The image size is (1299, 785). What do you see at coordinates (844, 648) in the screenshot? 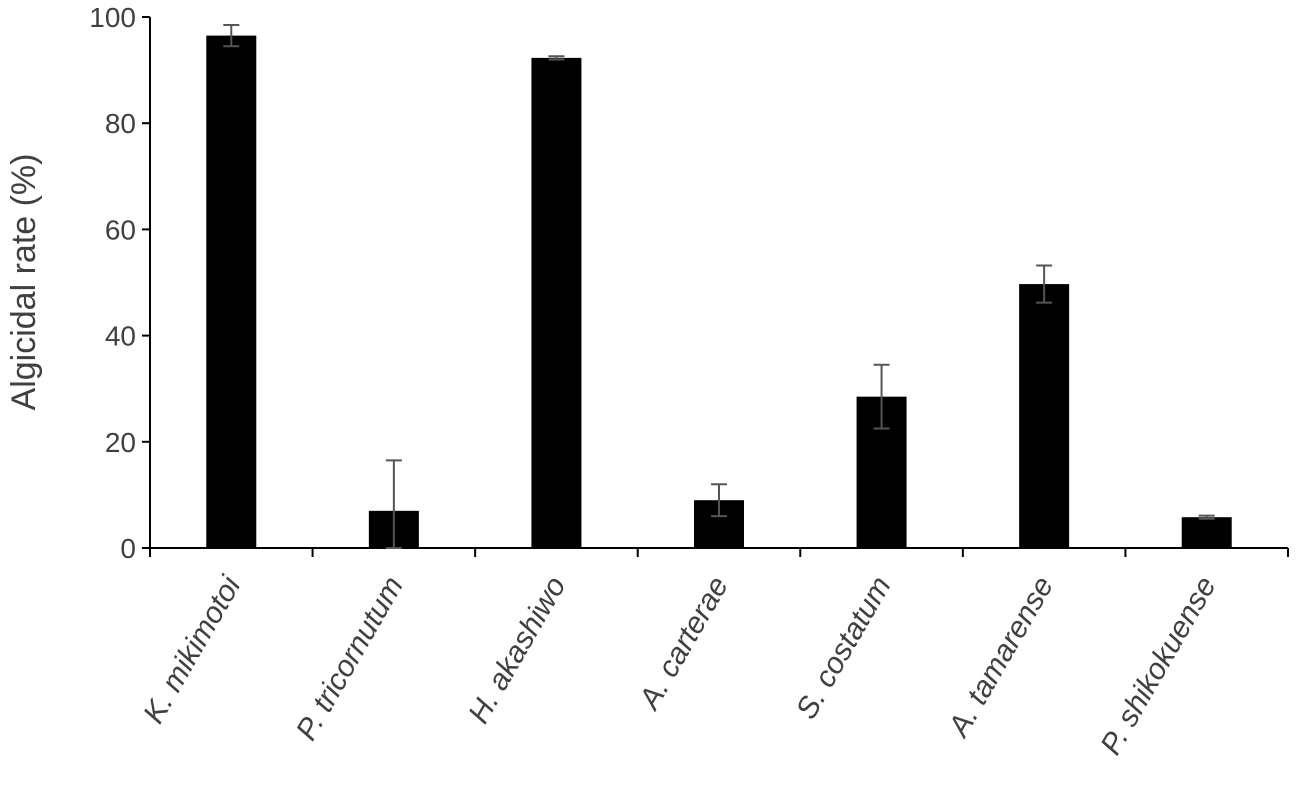
I see `x-category-label: S. costatum` at bounding box center [844, 648].